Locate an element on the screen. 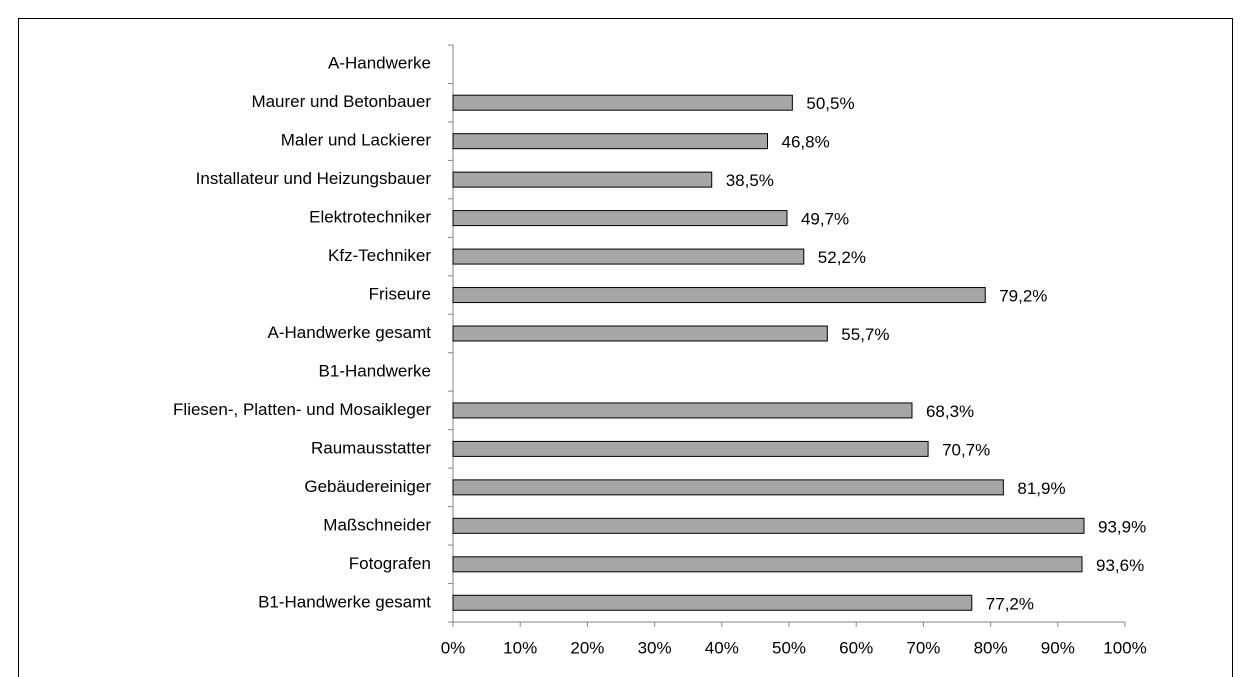 This screenshot has width=1247, height=677. y-tick-label: Installateur und Heizungsbauer is located at coordinates (314, 178).